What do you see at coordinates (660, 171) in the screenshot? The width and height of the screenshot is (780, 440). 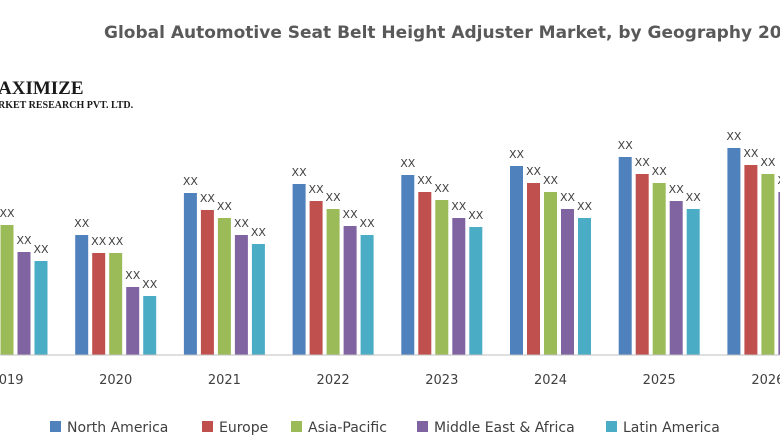 I see `data-label-asia-pacific-2025: XX` at bounding box center [660, 171].